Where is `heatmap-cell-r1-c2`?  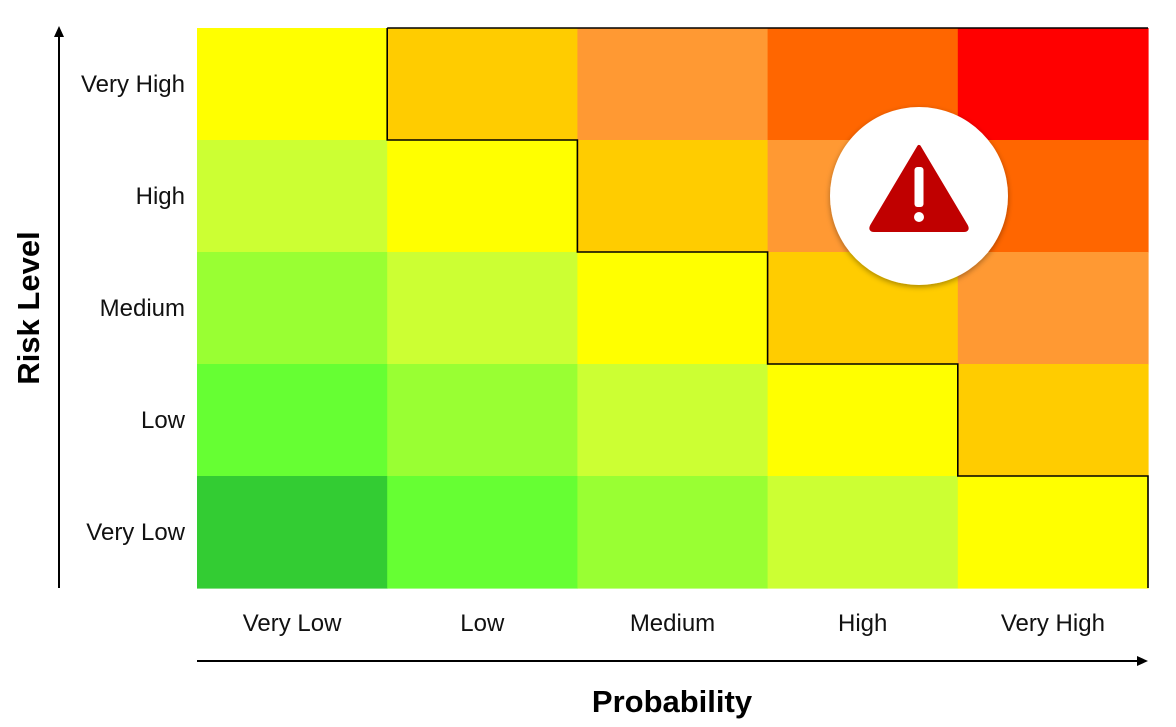 heatmap-cell-r1-c2 is located at coordinates (482, 84).